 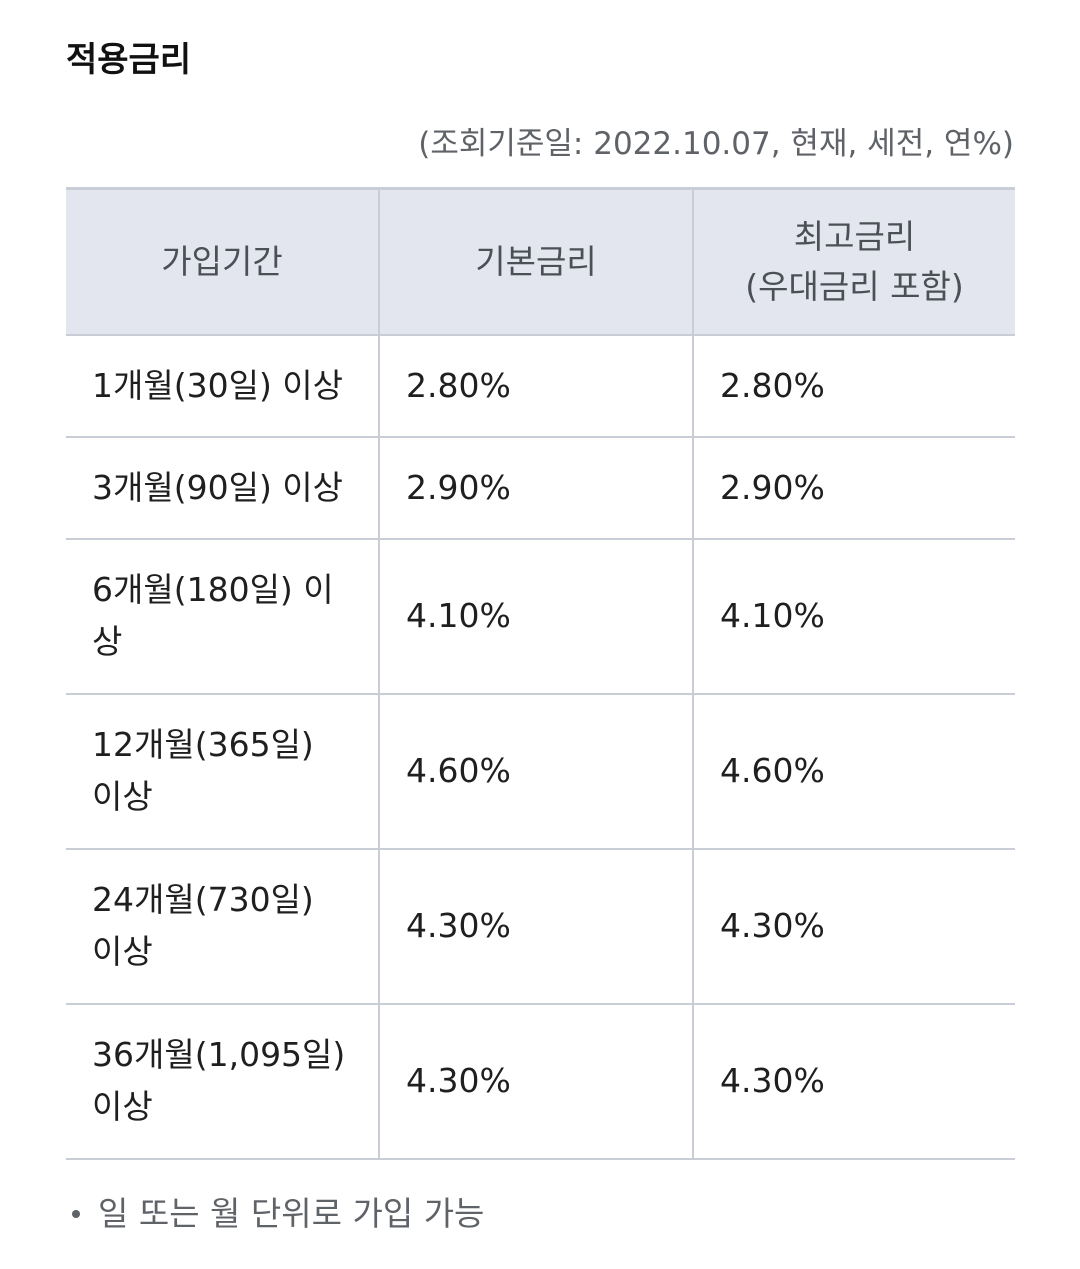 What do you see at coordinates (853, 488) in the screenshot?
I see `row-max-rate: 2.90%` at bounding box center [853, 488].